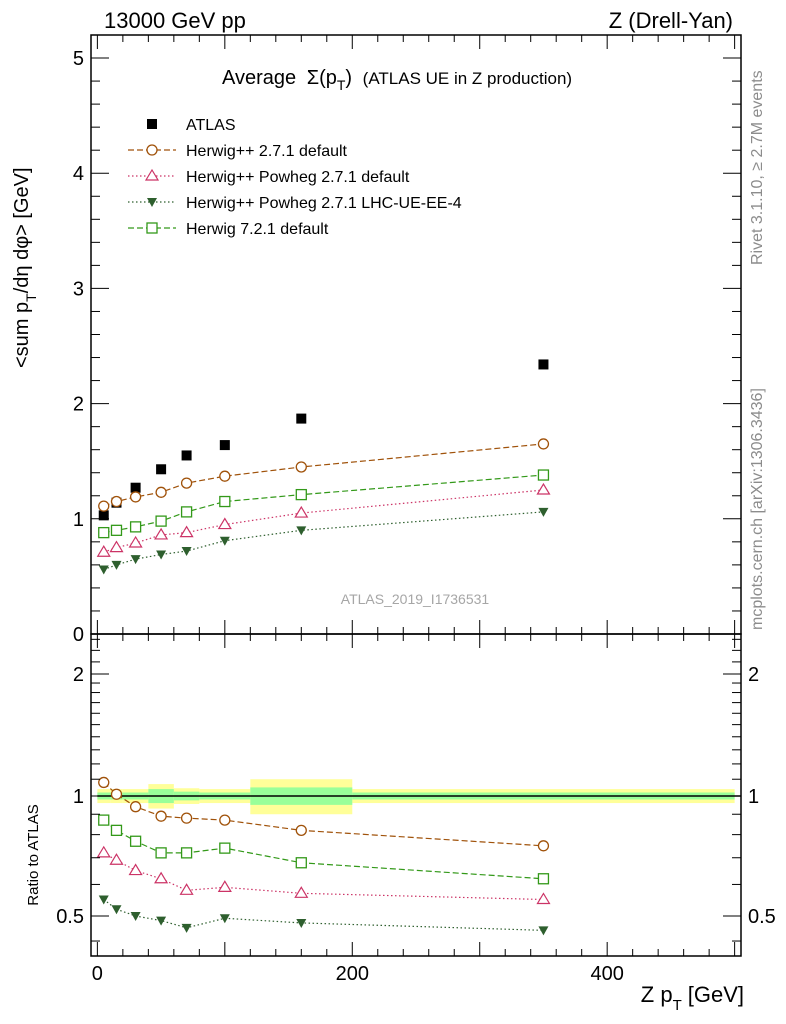 The width and height of the screenshot is (786, 1024). Describe the element at coordinates (323, 876) in the screenshot. I see `ratio-line-herwig-powheg-2-7-1-default` at that location.